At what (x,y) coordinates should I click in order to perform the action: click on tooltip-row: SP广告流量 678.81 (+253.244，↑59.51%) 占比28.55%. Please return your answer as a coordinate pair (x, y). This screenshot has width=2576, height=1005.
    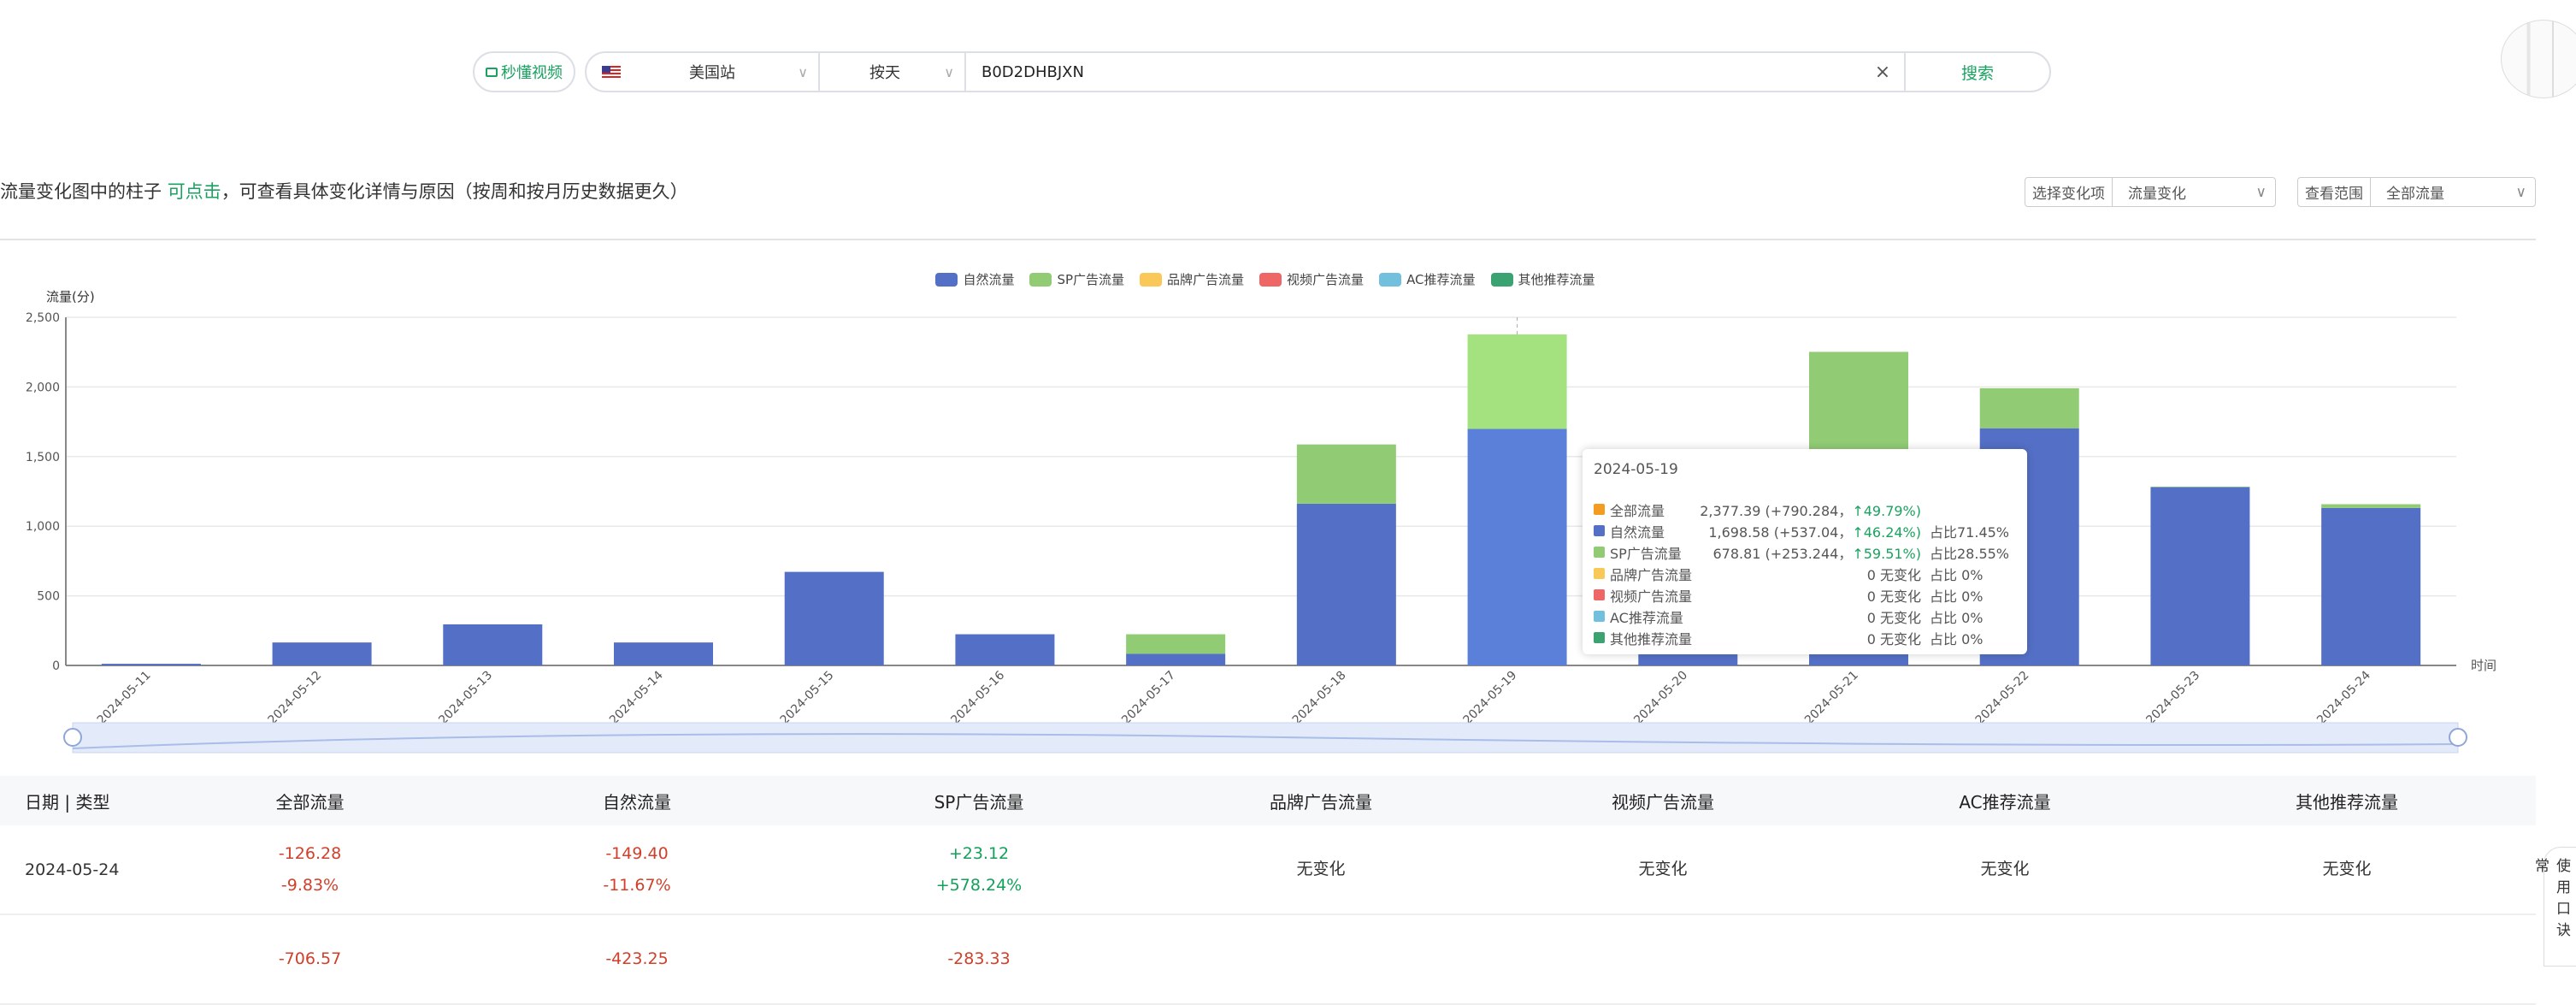
    Looking at the image, I should click on (1805, 552).